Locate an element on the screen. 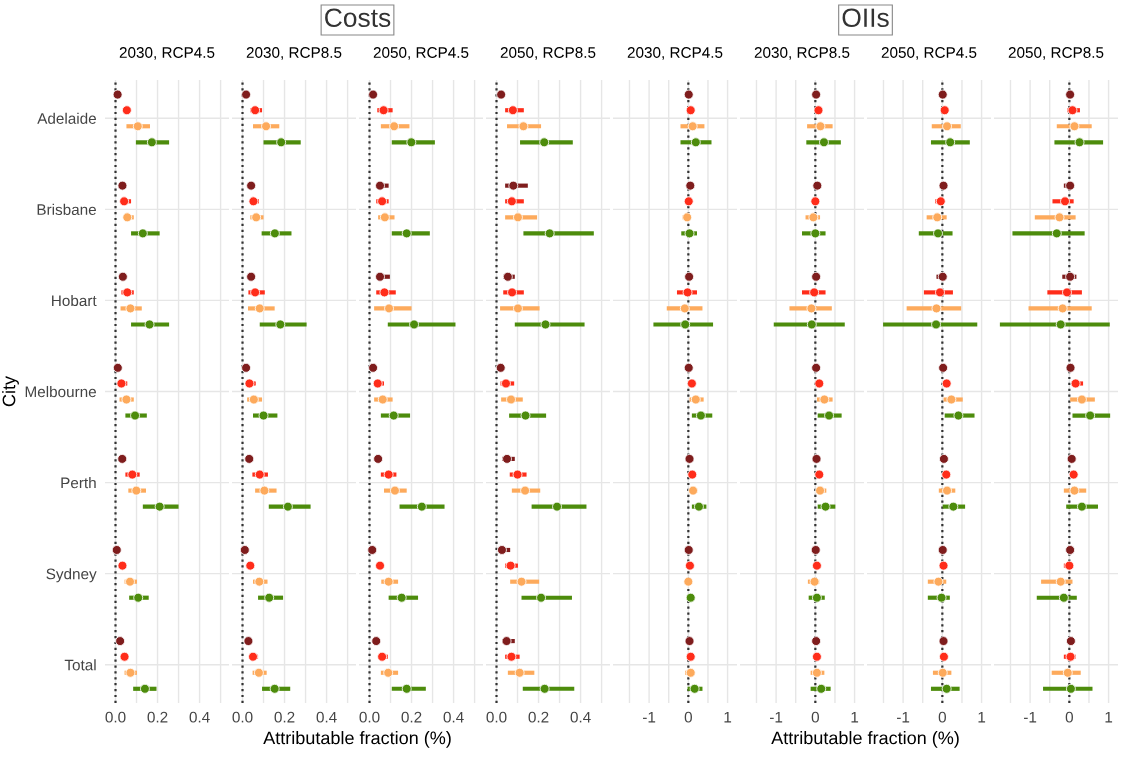  text: OIIs is located at coordinates (865, 18).